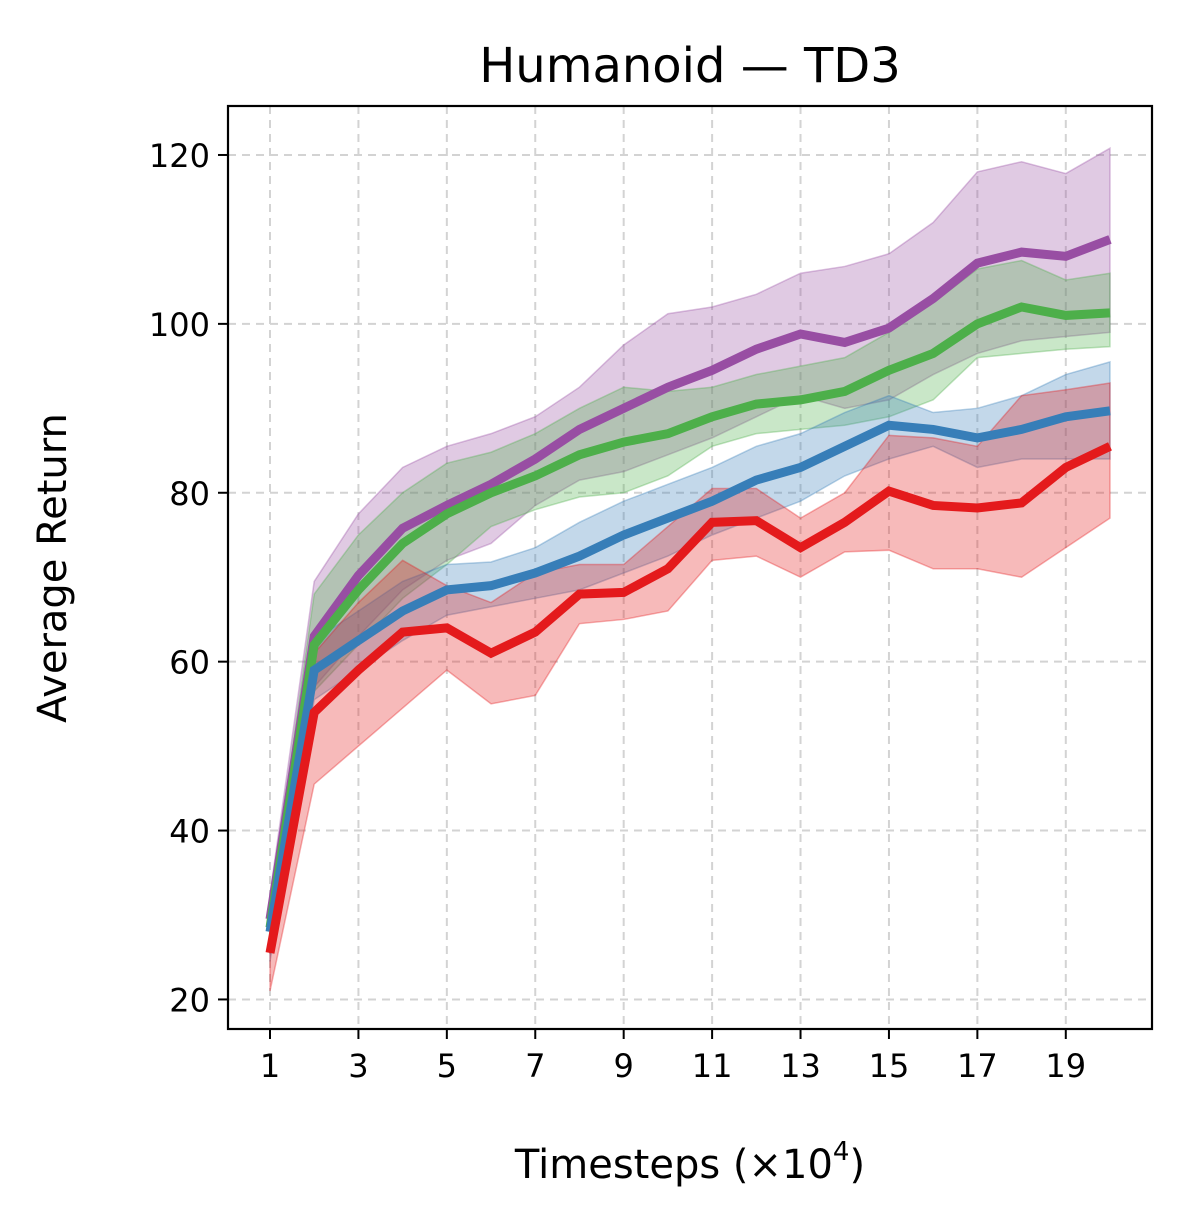 The height and width of the screenshot is (1223, 1182). What do you see at coordinates (189, 1000) in the screenshot?
I see `y-tick-label: 20` at bounding box center [189, 1000].